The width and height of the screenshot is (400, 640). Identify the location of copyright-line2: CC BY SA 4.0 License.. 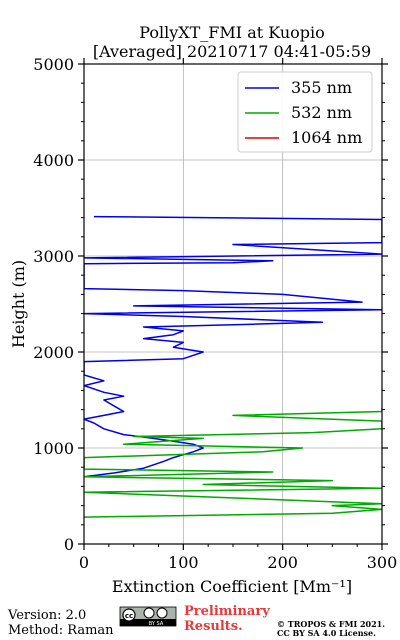
(326, 633).